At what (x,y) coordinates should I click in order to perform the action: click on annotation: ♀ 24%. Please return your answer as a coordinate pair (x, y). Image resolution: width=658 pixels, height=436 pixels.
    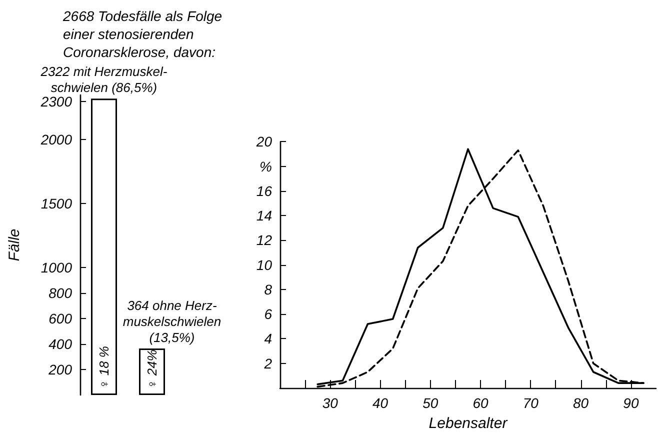
    Looking at the image, I should click on (152, 369).